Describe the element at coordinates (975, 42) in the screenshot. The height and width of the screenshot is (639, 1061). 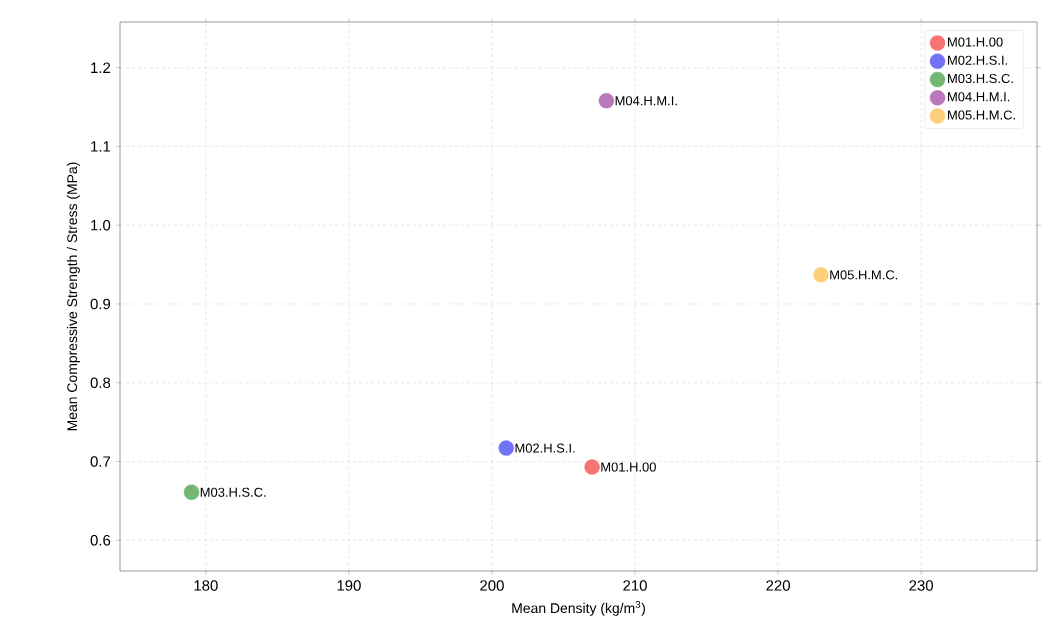
I see `legend-label: M01.H.00` at that location.